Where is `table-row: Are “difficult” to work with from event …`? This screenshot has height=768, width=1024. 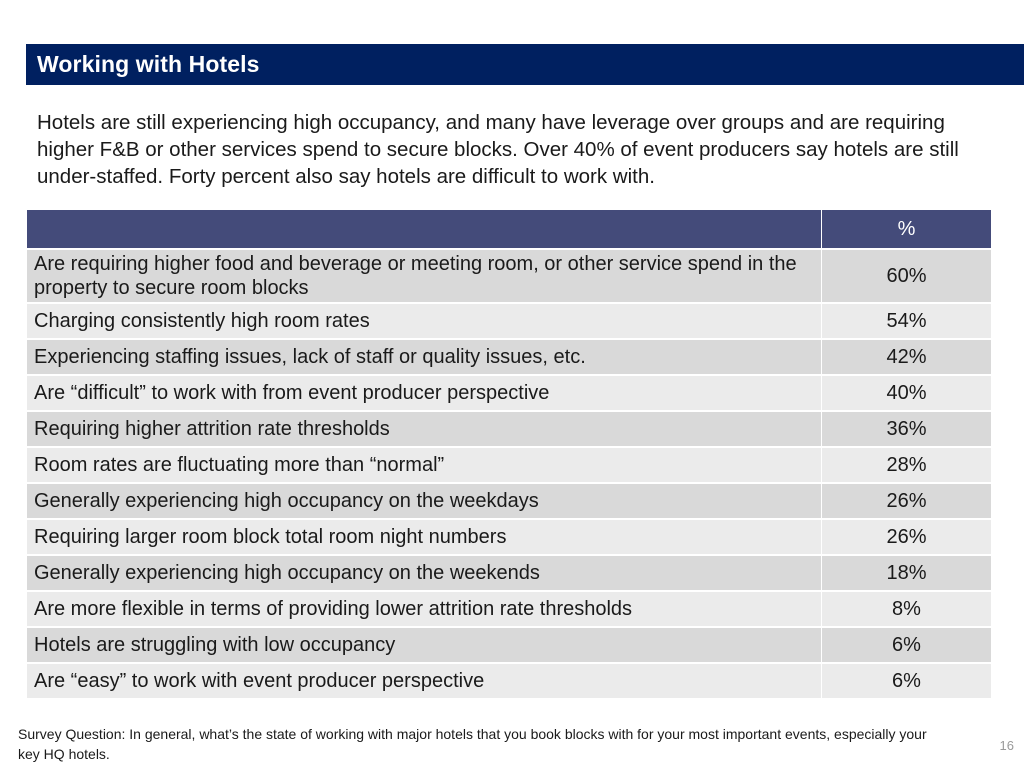
table-row: Are “difficult” to work with from event … is located at coordinates (509, 393).